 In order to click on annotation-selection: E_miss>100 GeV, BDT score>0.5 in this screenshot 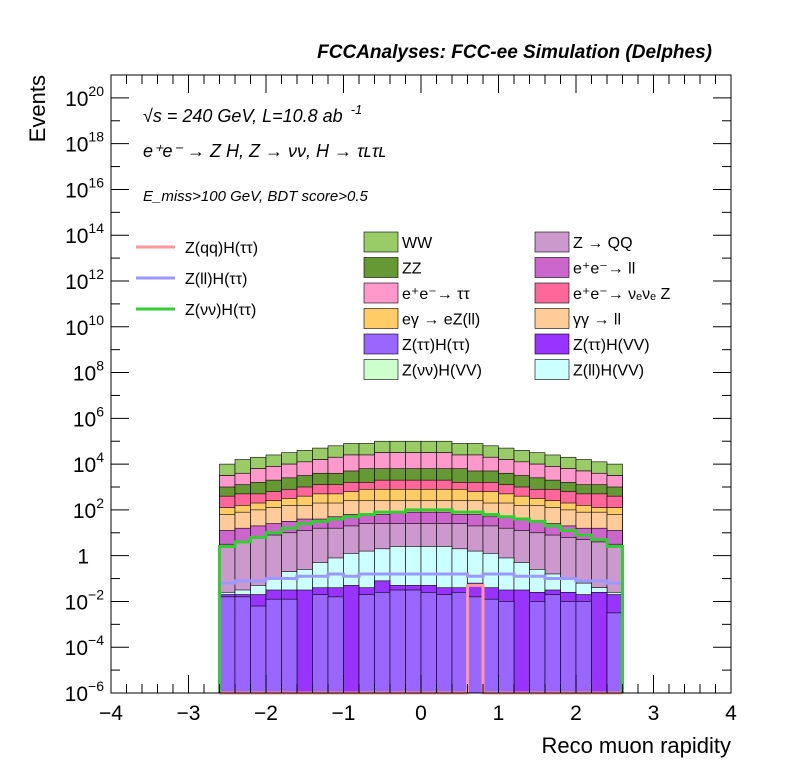, I will do `click(255, 196)`.